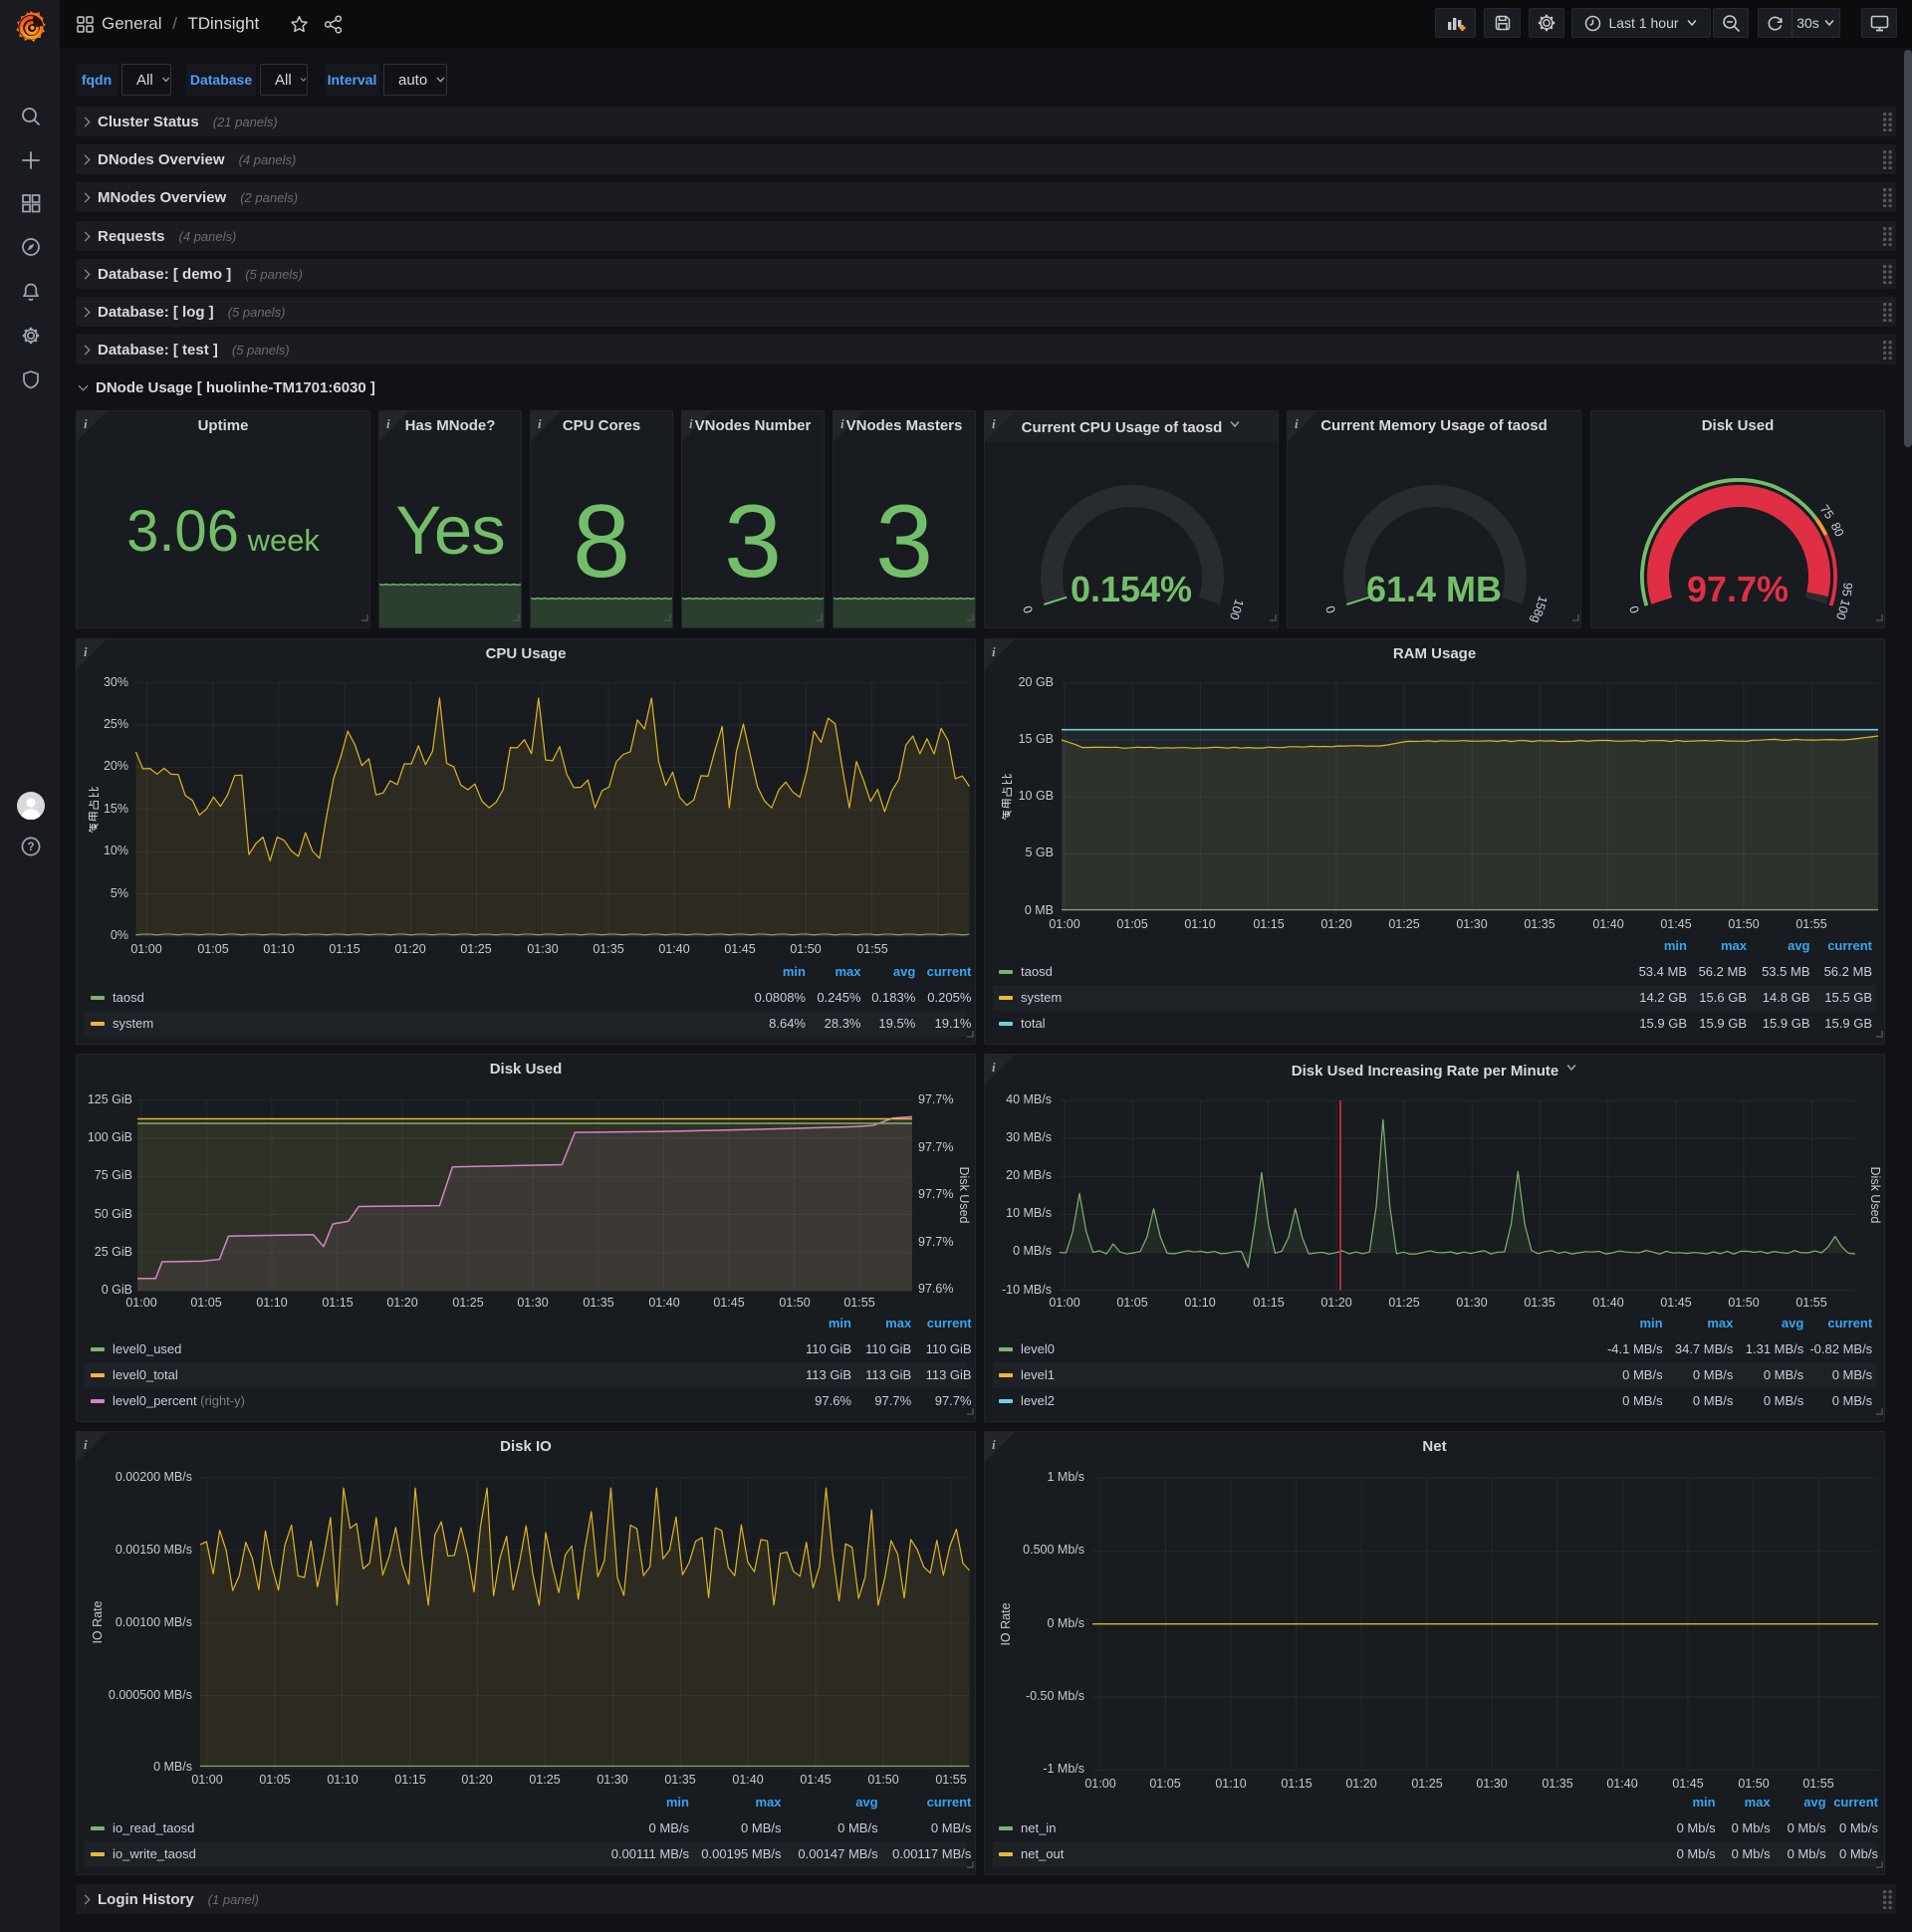  Describe the element at coordinates (1827, 512) in the screenshot. I see `svg-text: 75` at that location.